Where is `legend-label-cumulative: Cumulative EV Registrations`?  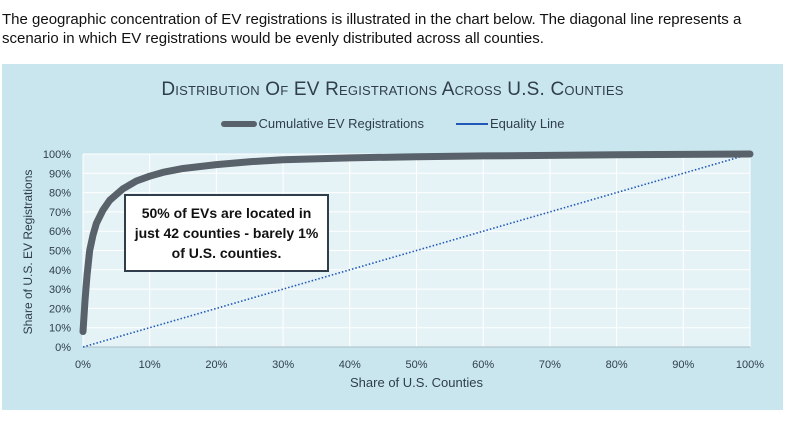 legend-label-cumulative: Cumulative EV Registrations is located at coordinates (341, 123).